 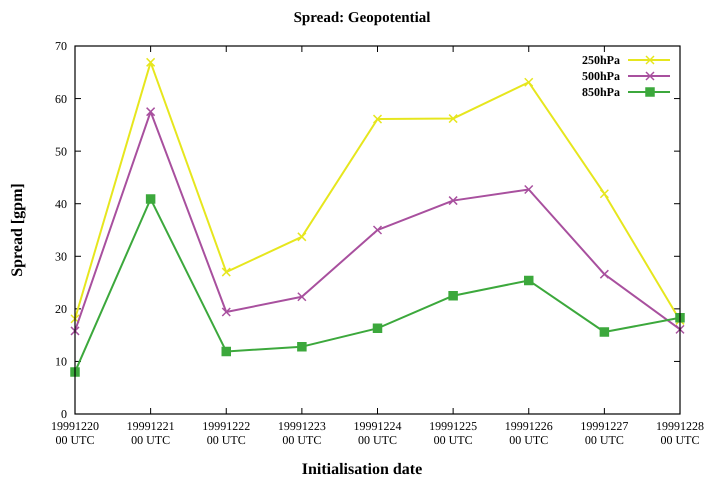 I want to click on x-tick-label: 19991222 00 UTC, so click(x=226, y=433).